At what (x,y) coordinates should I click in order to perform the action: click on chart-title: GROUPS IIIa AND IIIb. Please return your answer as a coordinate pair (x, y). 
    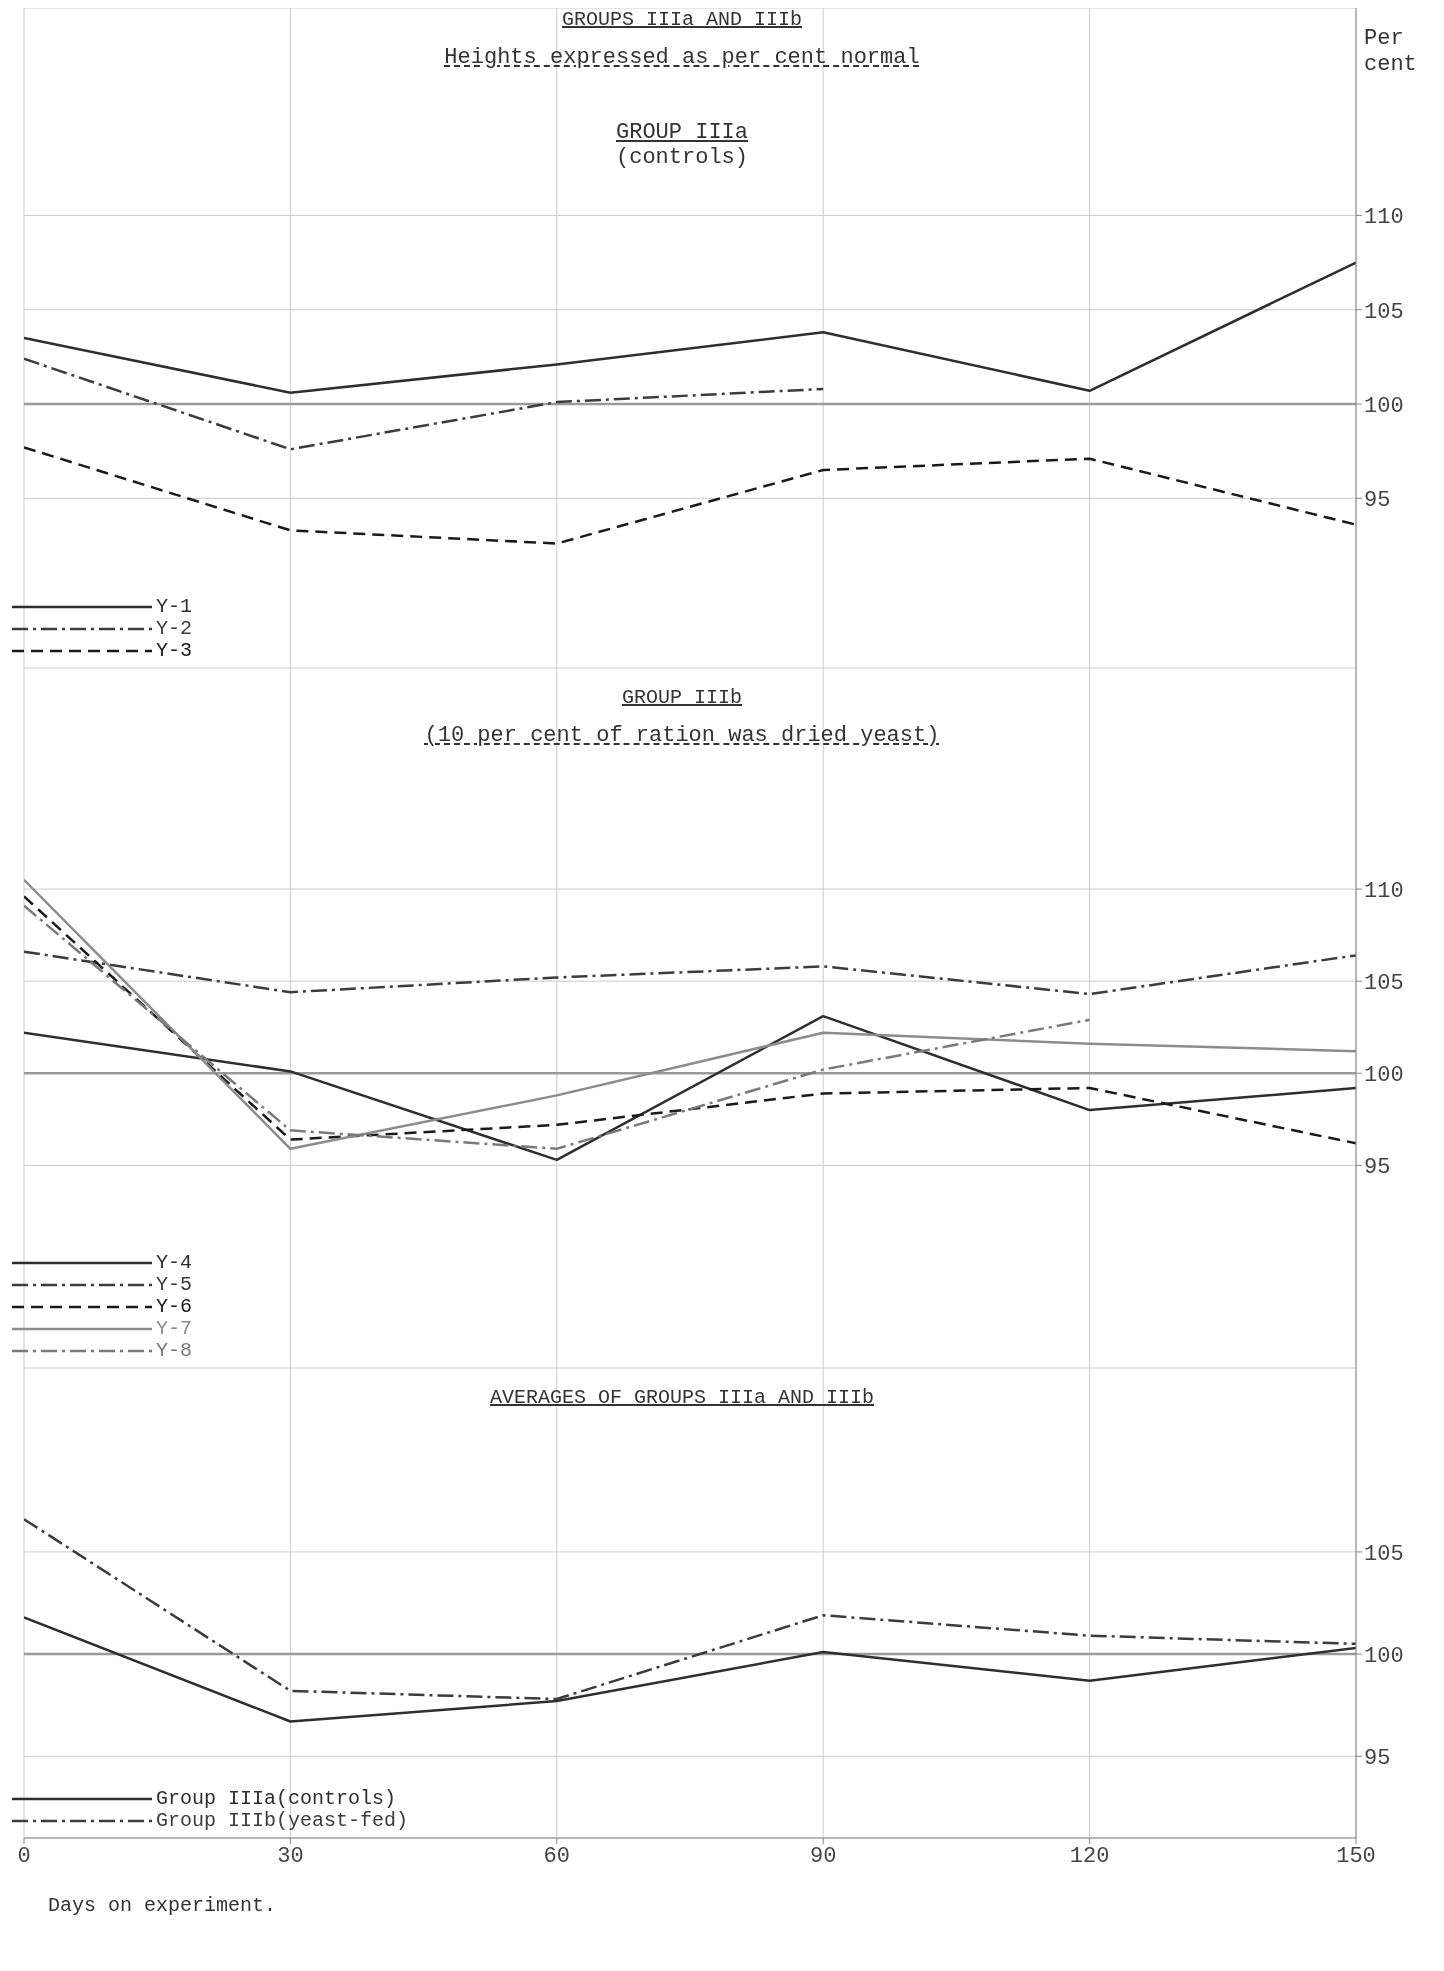
    Looking at the image, I should click on (682, 19).